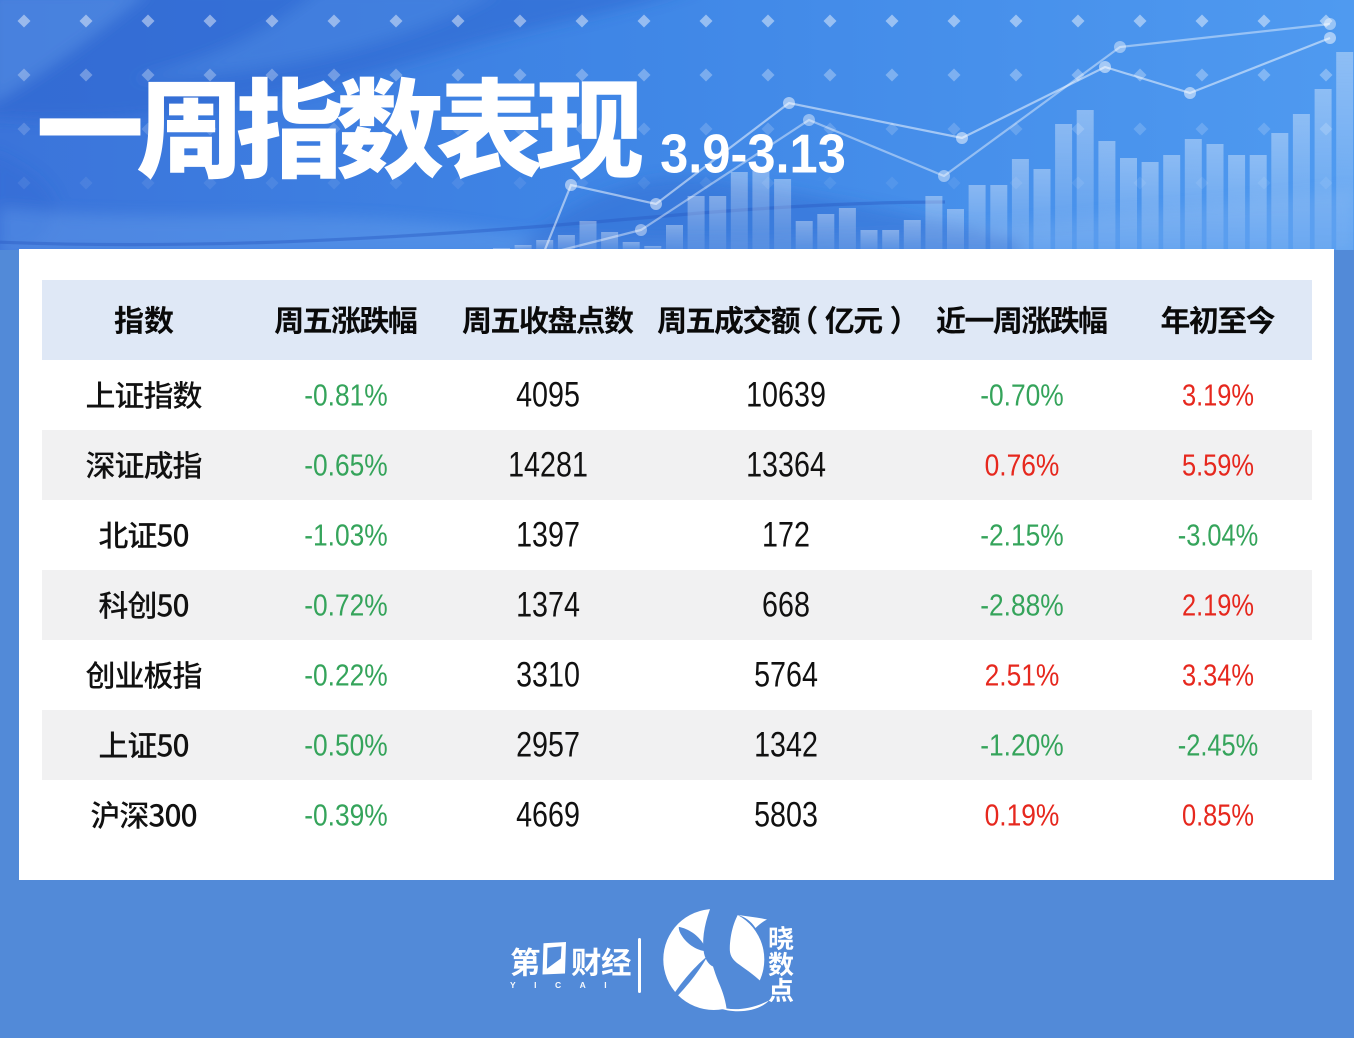 This screenshot has width=1354, height=1038. What do you see at coordinates (567, 985) in the screenshot?
I see `svg-text: YICAI` at bounding box center [567, 985].